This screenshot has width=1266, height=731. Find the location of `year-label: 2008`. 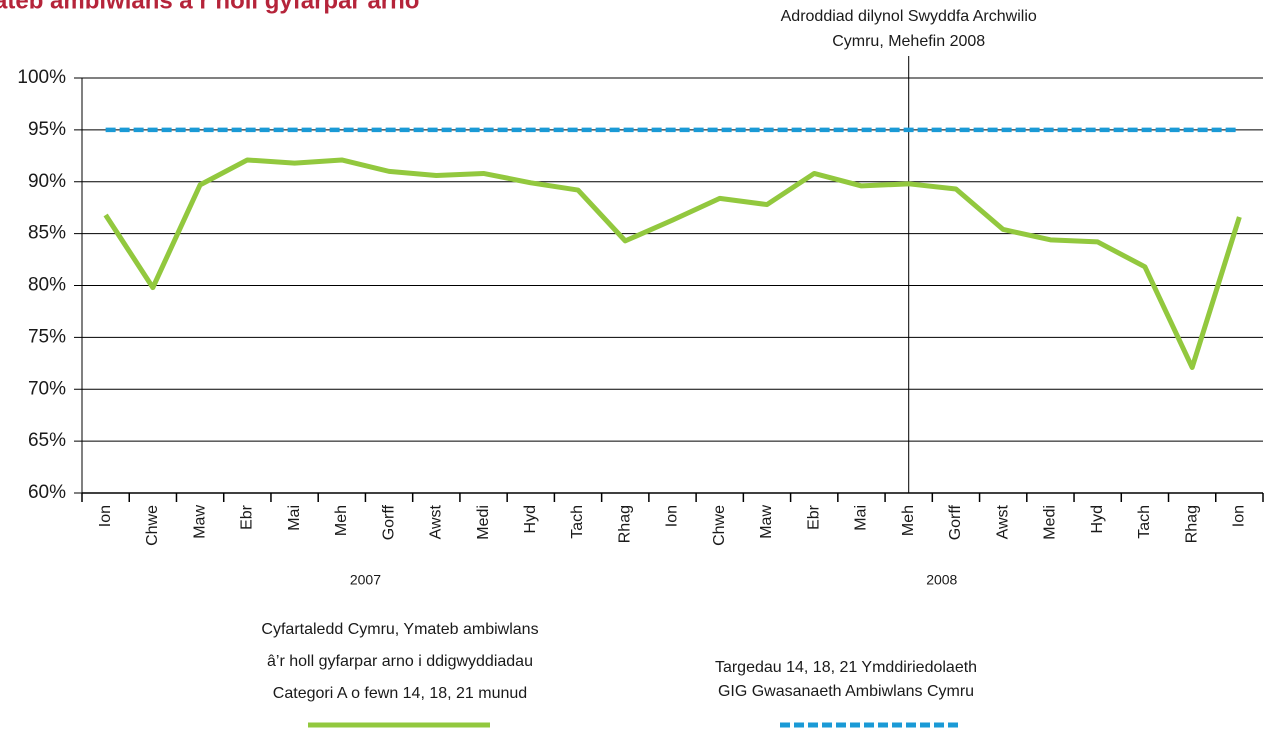

year-label: 2008 is located at coordinates (941, 580).